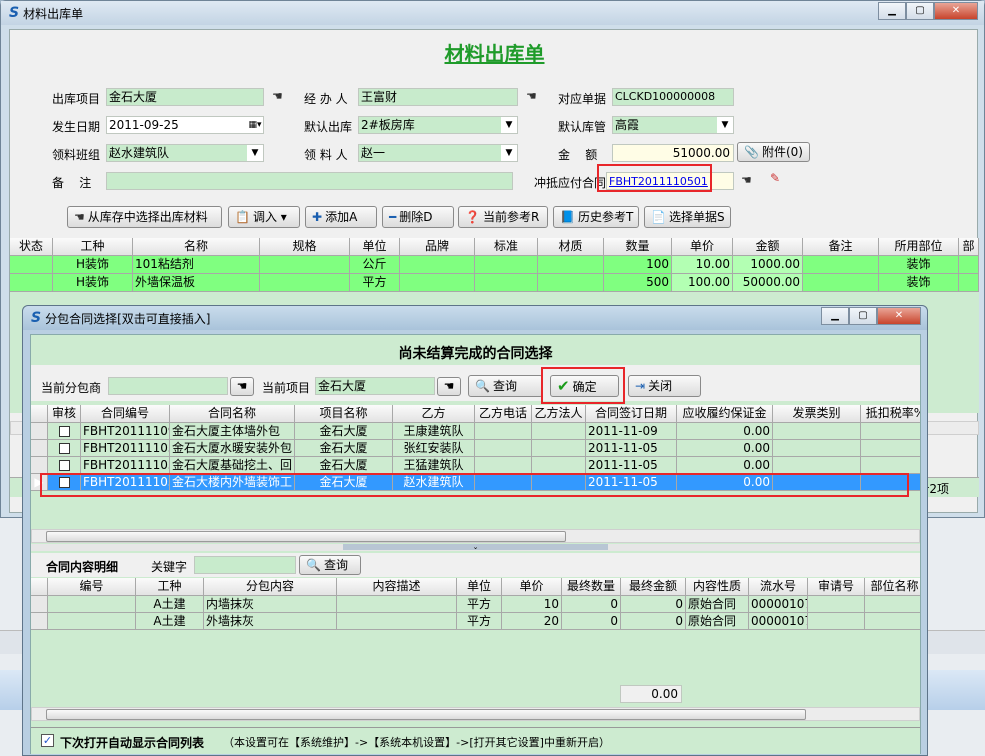 The image size is (985, 756). Describe the element at coordinates (39, 414) in the screenshot. I see `column-header` at that location.